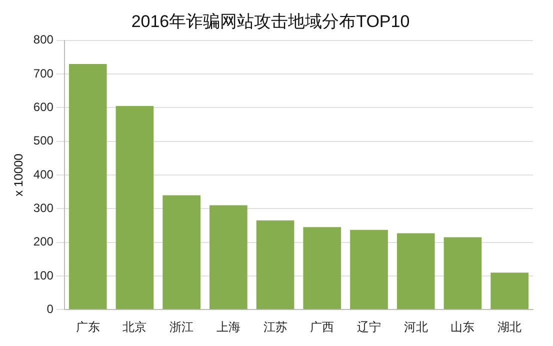 This screenshot has width=553, height=346. I want to click on x-tick-label: 北京, so click(134, 327).